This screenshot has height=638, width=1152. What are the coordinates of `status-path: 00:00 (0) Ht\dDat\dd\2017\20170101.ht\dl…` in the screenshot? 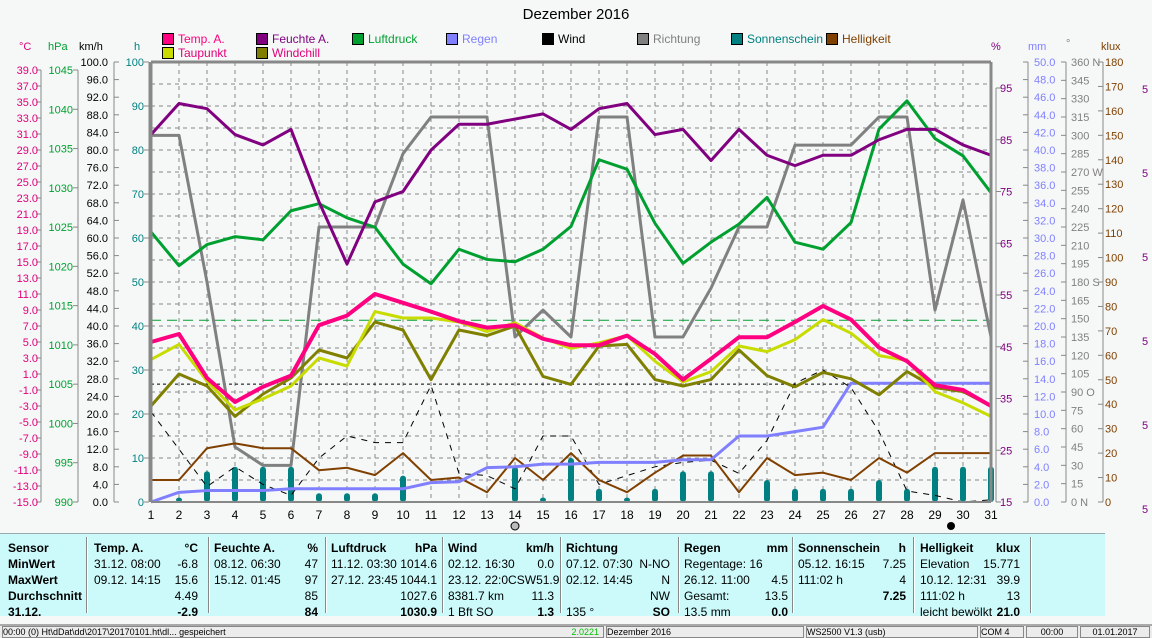 It's located at (303, 632).